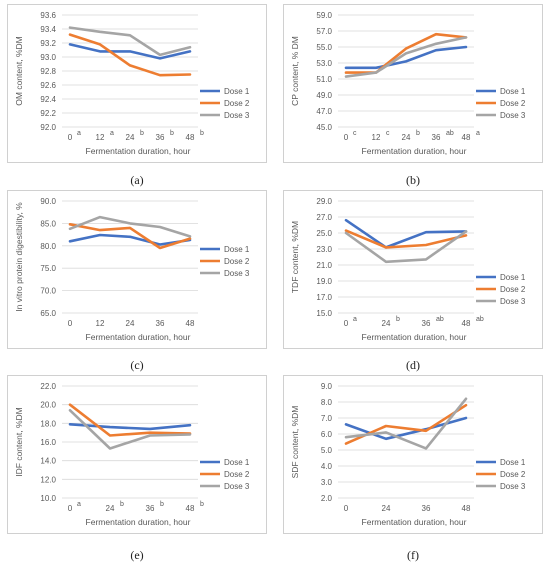  I want to click on y-tick-label-f-2: 4.0, so click(327, 466).